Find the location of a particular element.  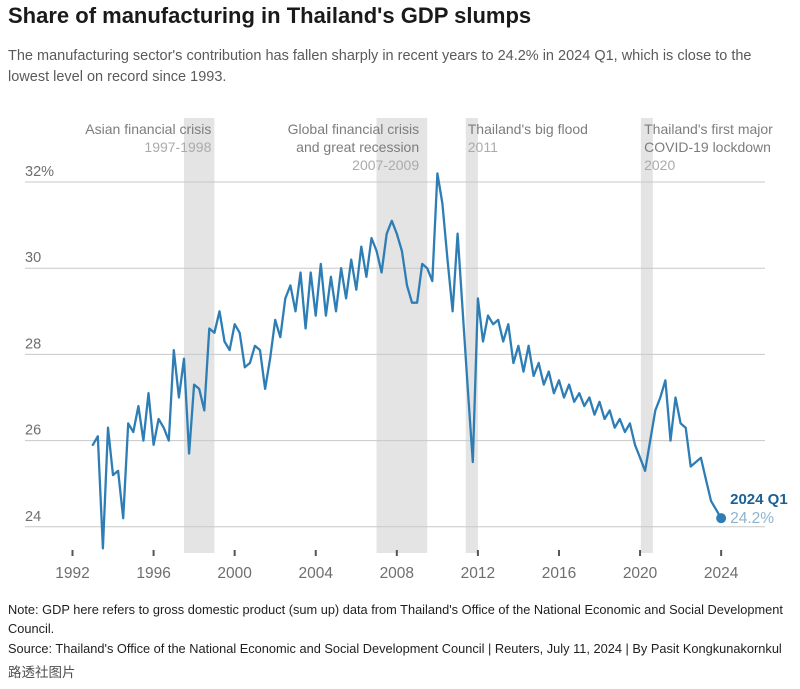

x-tick-label: 2020 is located at coordinates (640, 573).